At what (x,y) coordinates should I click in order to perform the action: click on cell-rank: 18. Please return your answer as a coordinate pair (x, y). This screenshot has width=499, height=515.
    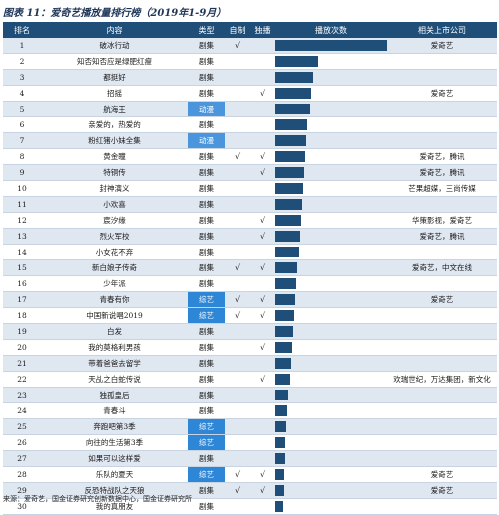
    Looking at the image, I should click on (22, 316).